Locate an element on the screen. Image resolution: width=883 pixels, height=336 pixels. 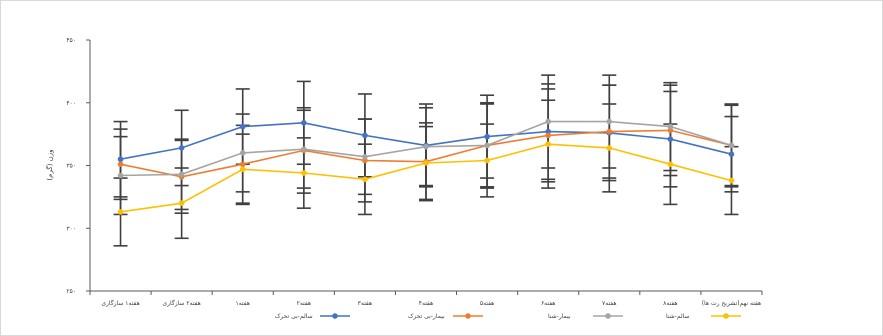
legend-label: سالم-شنا is located at coordinates (678, 316).